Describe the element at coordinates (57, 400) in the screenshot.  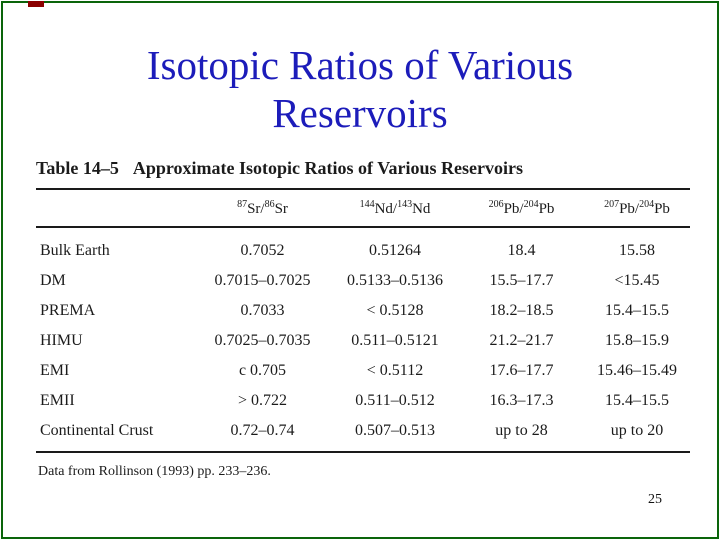
I see `row-label: EMII` at that location.